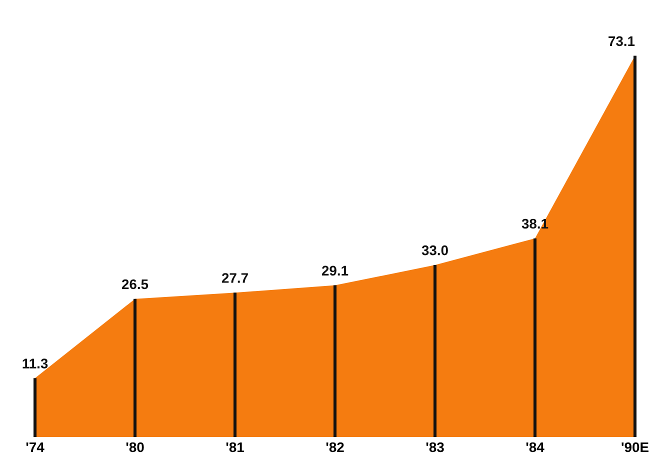 This screenshot has width=667, height=470. I want to click on x-tick-label: '90E, so click(635, 447).